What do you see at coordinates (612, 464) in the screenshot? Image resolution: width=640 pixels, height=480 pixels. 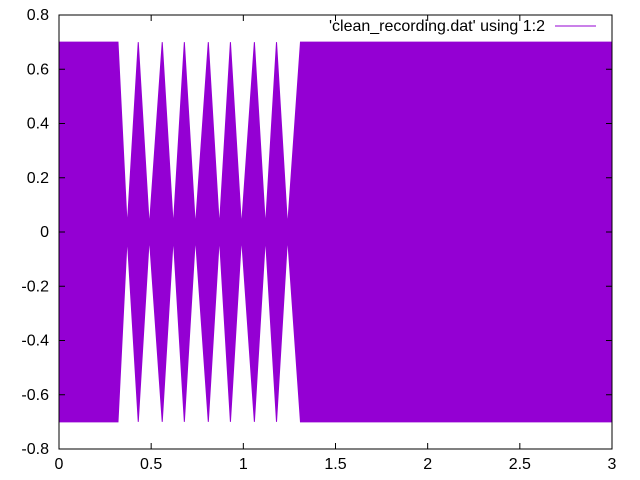 I see `x-tick-label: 3` at bounding box center [612, 464].